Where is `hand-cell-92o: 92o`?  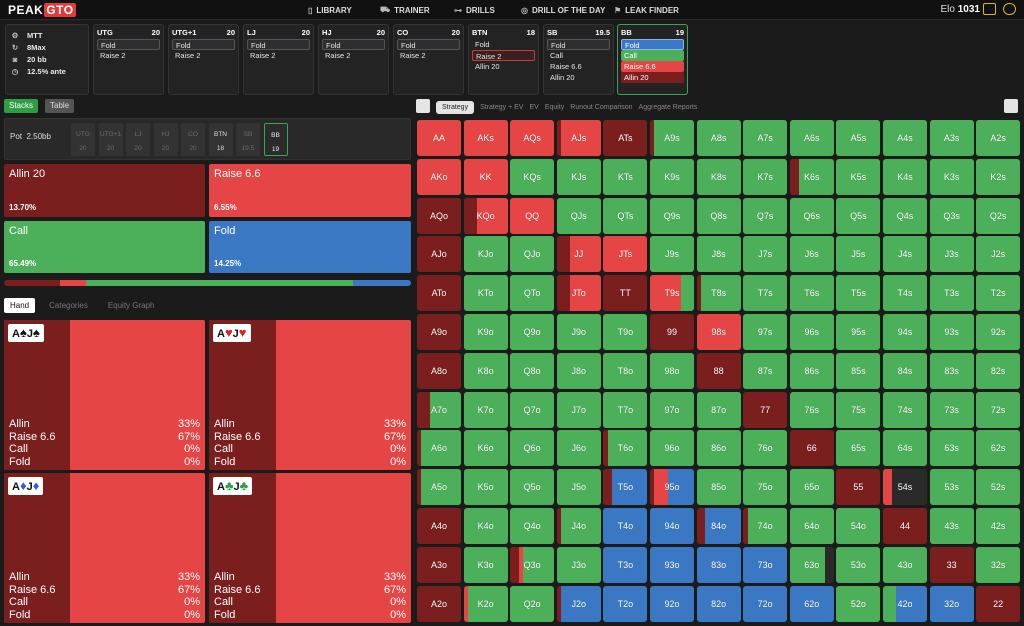
hand-cell-92o: 92o is located at coordinates (672, 603).